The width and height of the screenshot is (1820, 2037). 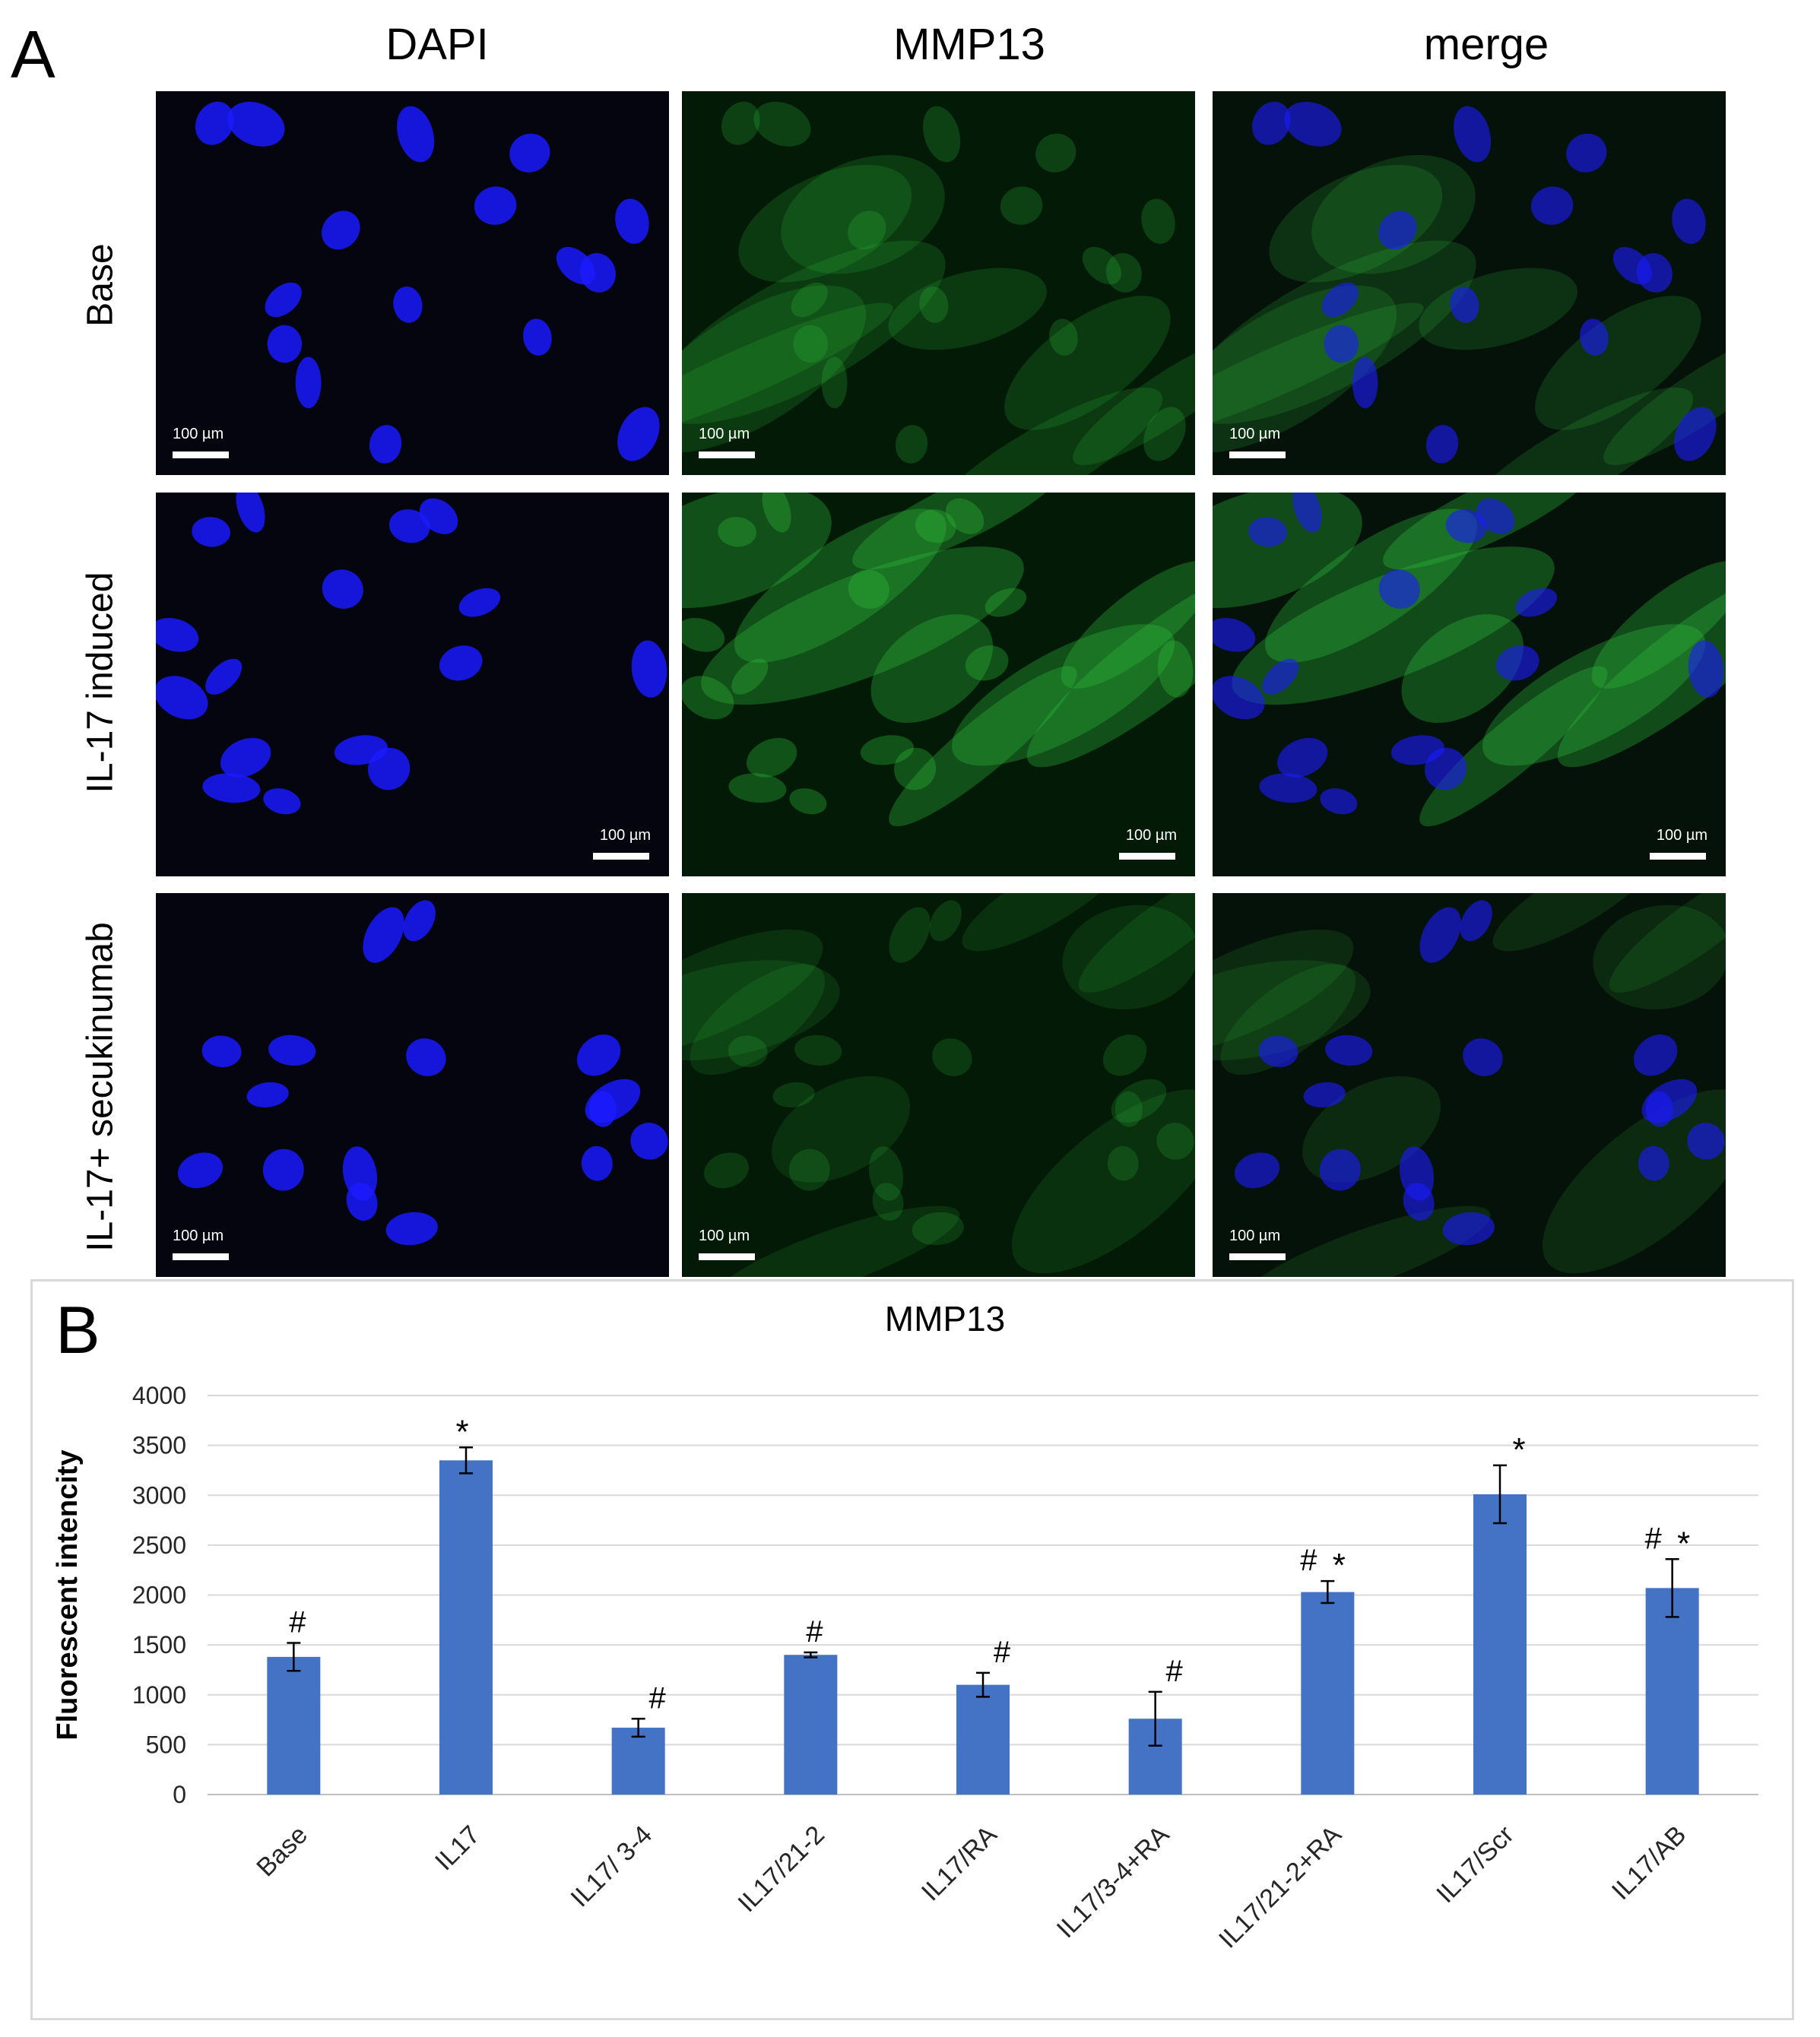 What do you see at coordinates (159, 1495) in the screenshot?
I see `y-tick-label: 3000` at bounding box center [159, 1495].